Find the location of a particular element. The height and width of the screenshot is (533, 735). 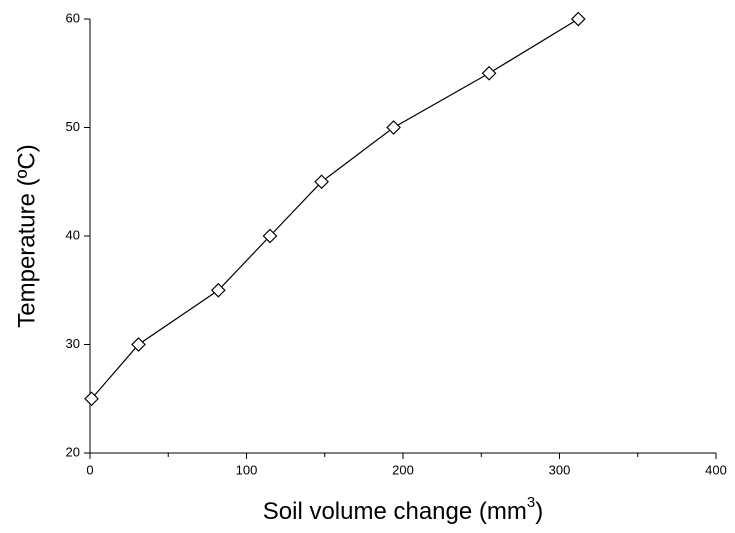

x-tick-label: 300 is located at coordinates (560, 469).